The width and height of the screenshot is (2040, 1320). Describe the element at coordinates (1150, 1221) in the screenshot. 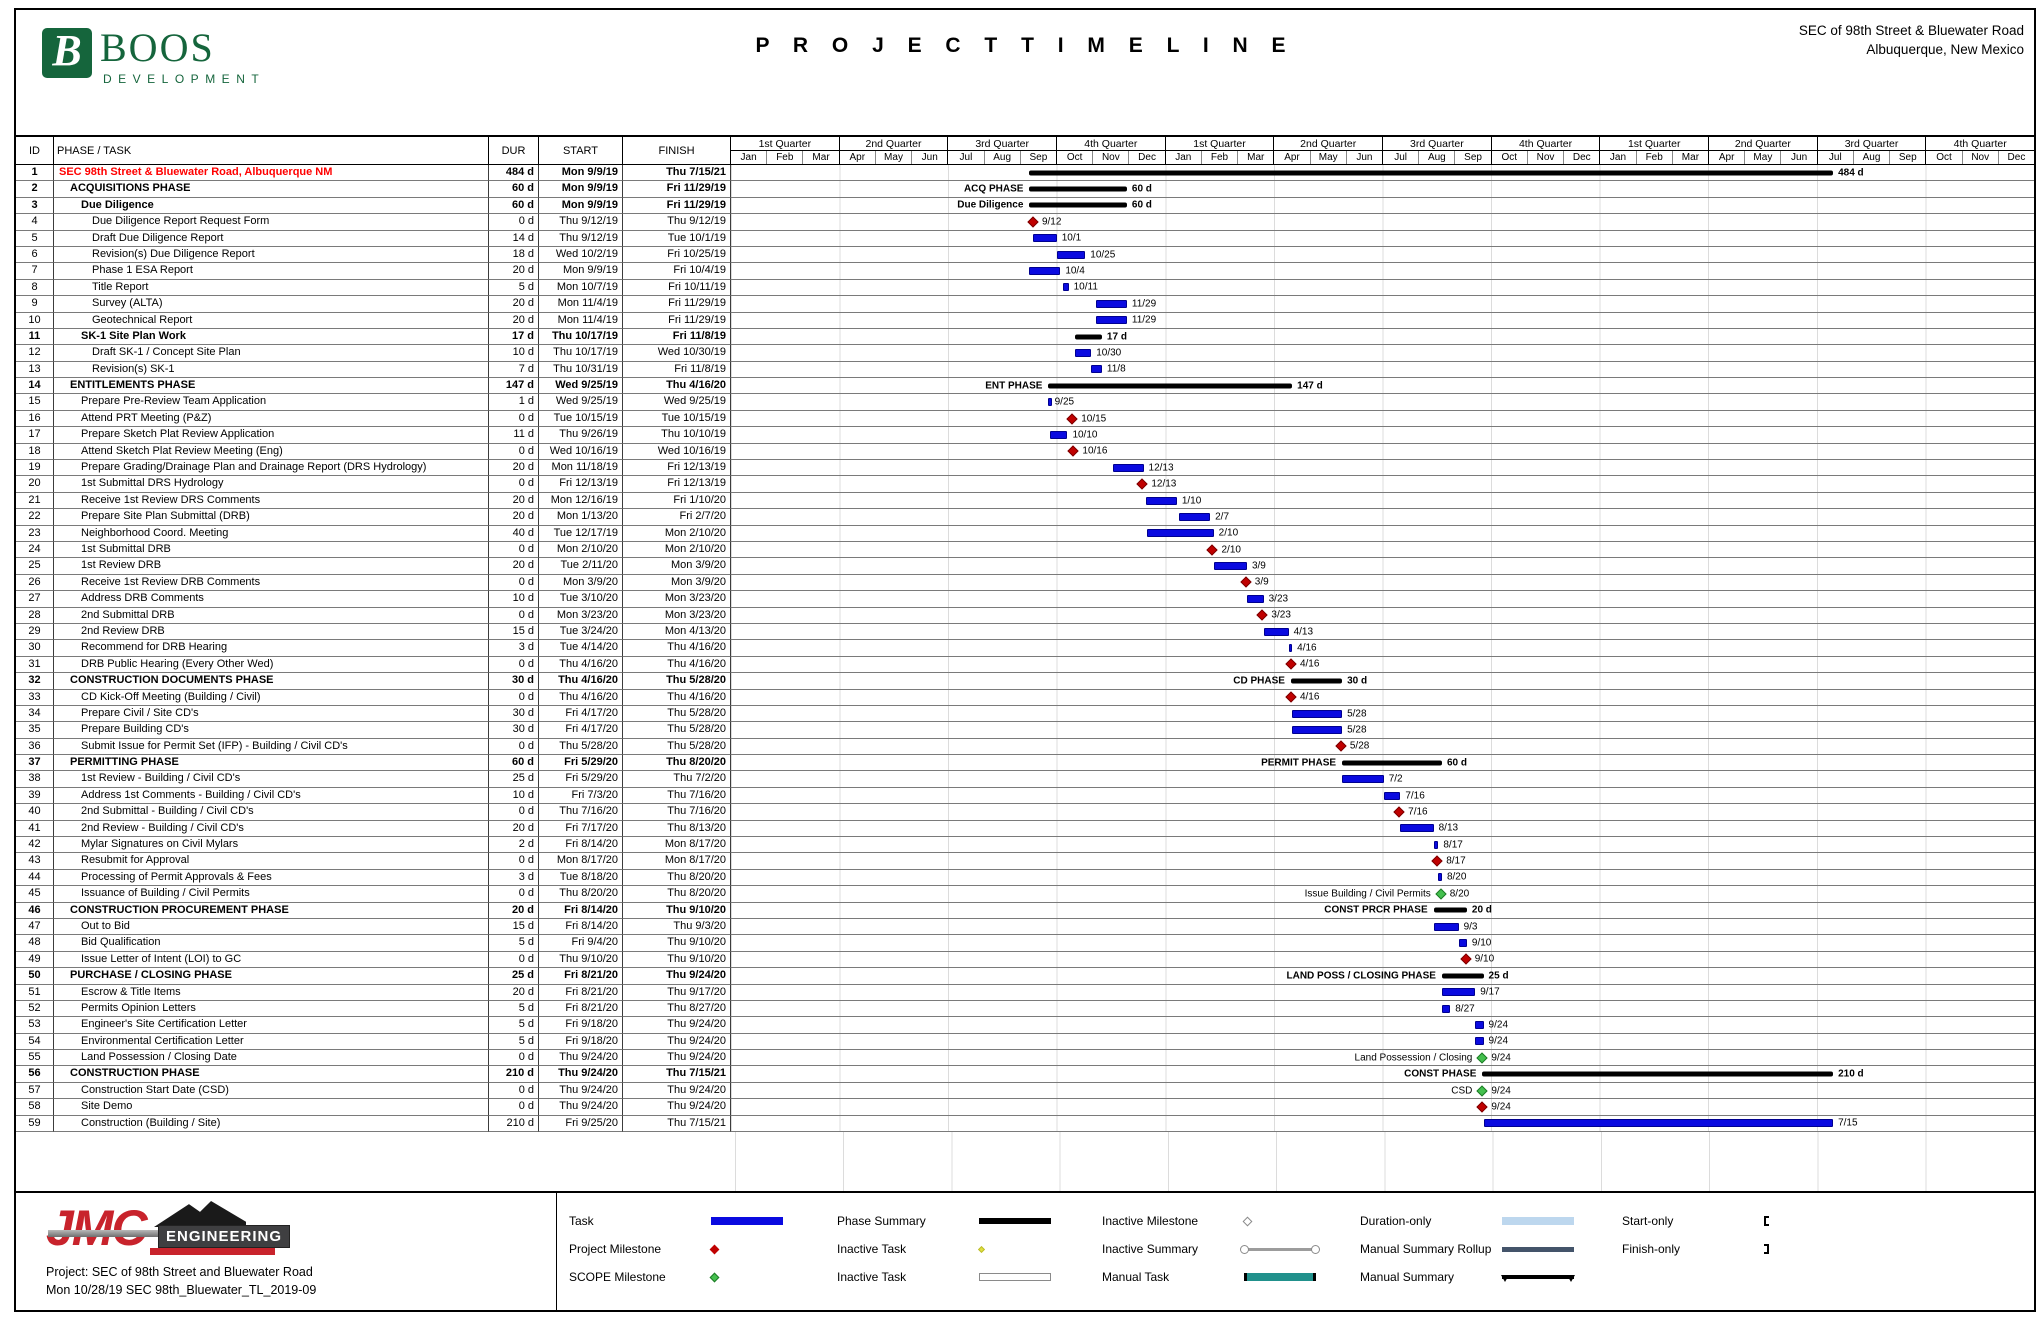

I see `legend-label: Inactive Milestone` at that location.